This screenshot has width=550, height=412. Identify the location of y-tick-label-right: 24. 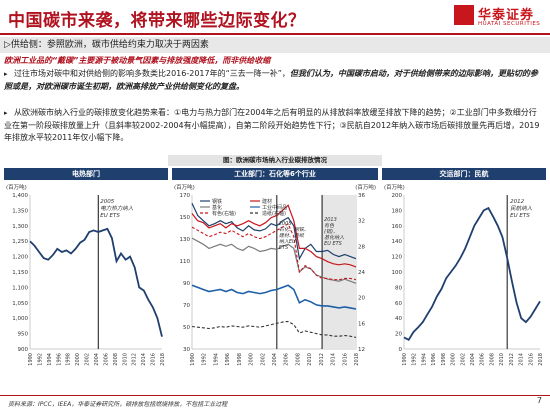
(361, 273).